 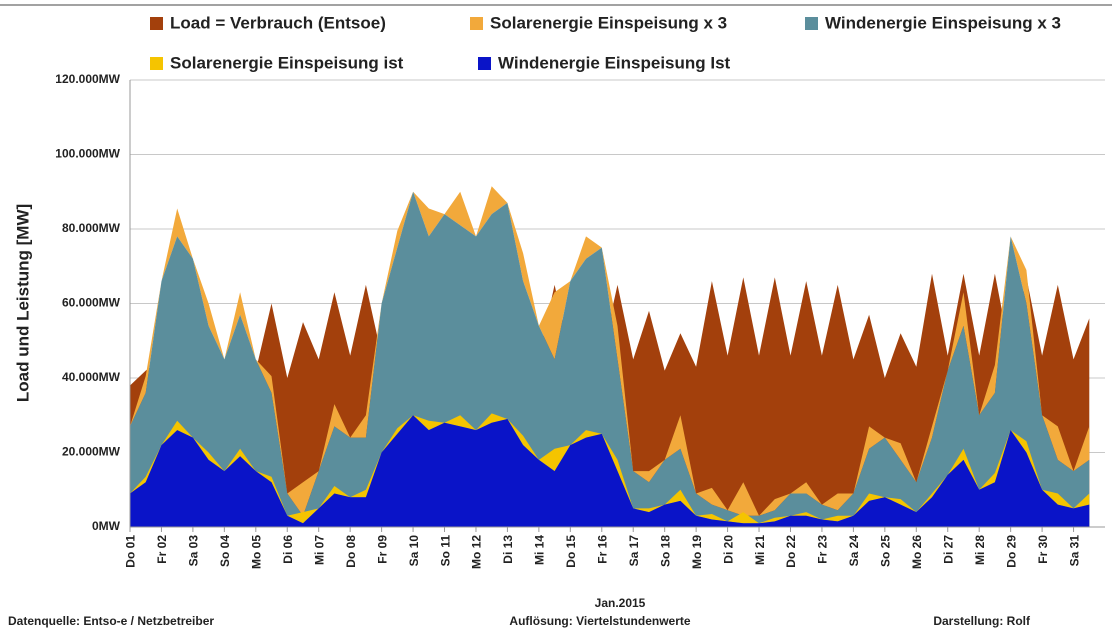 What do you see at coordinates (760, 550) in the screenshot?
I see `x-tick-label: Mi 21` at bounding box center [760, 550].